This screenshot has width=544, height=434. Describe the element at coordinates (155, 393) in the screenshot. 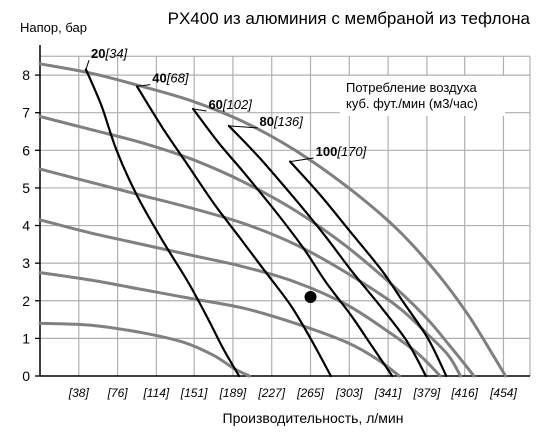

I see `x-tick-label-2: [114]` at that location.